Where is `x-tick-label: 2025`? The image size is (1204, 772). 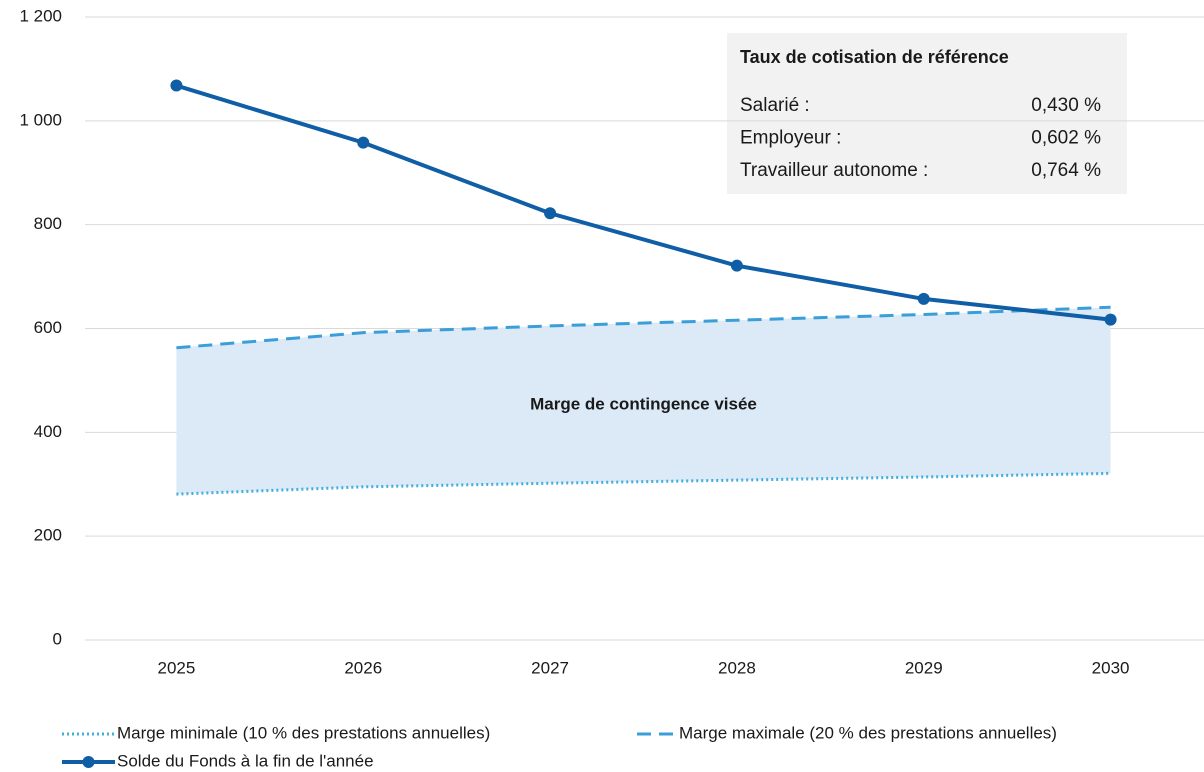 x-tick-label: 2025 is located at coordinates (177, 667).